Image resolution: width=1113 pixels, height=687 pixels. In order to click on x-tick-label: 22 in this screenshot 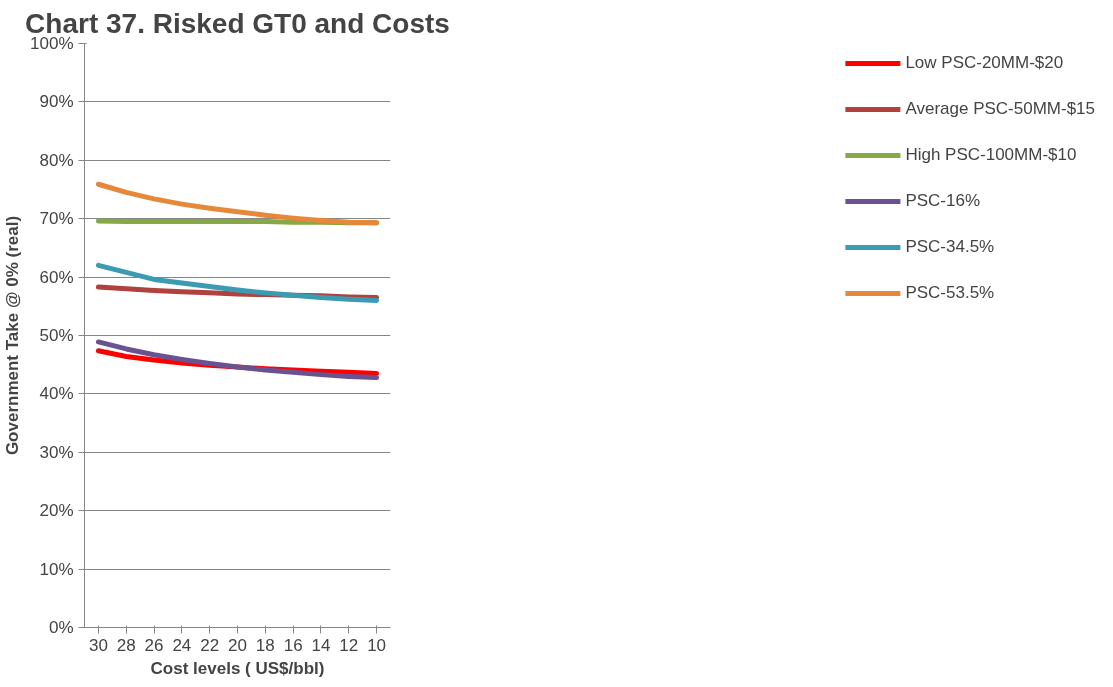, I will do `click(210, 645)`.